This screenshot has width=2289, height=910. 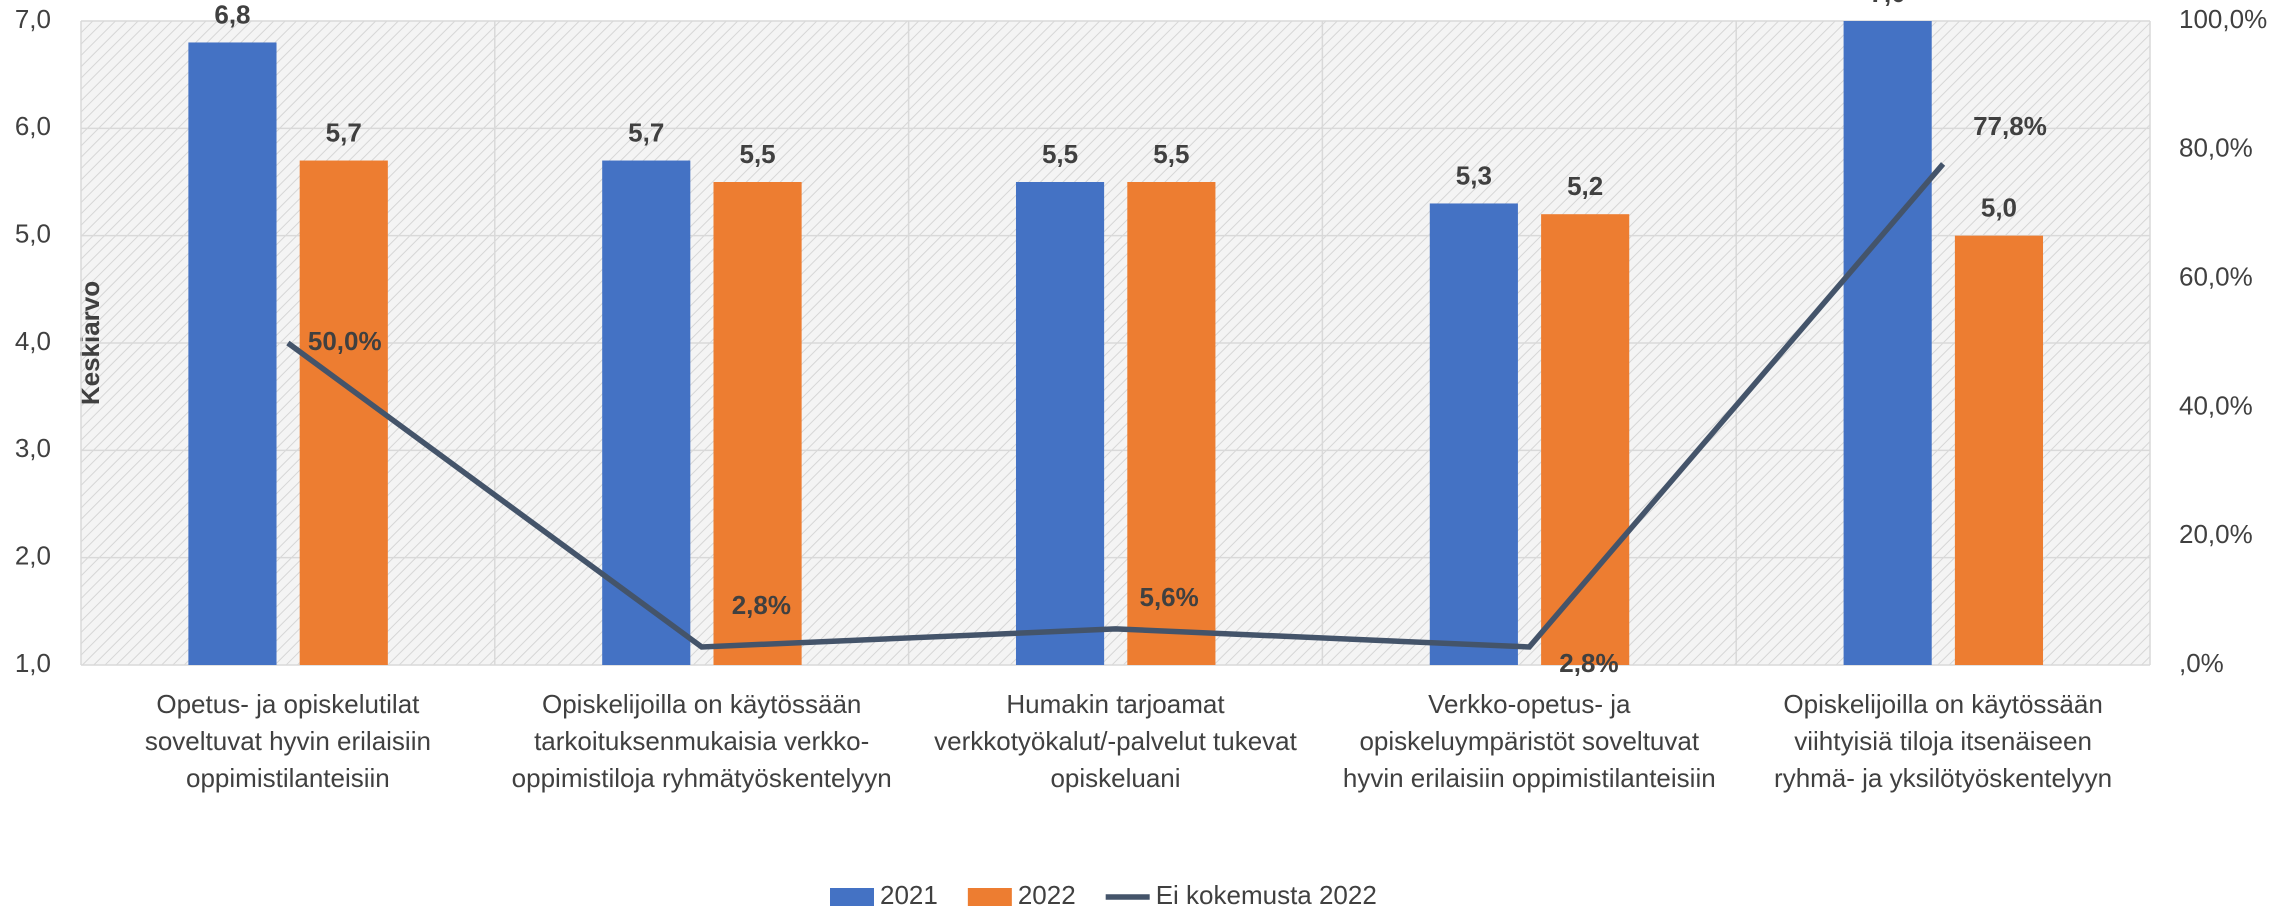 I want to click on y-tick-label: 7,0, so click(x=33, y=19).